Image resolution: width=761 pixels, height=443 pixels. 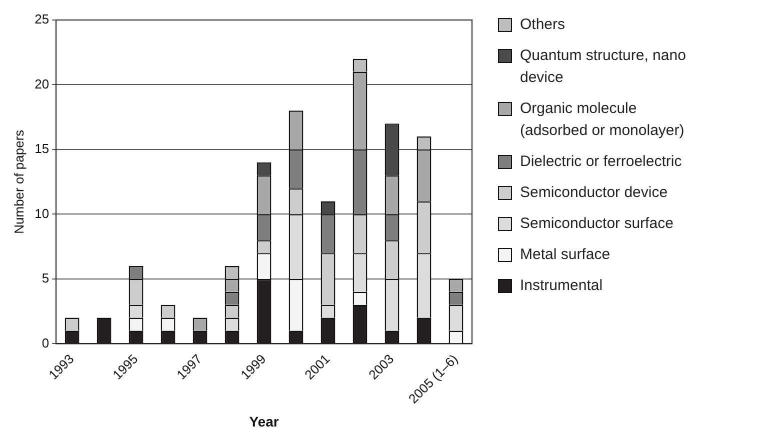 What do you see at coordinates (594, 193) in the screenshot?
I see `legend-label: Semiconductor device` at bounding box center [594, 193].